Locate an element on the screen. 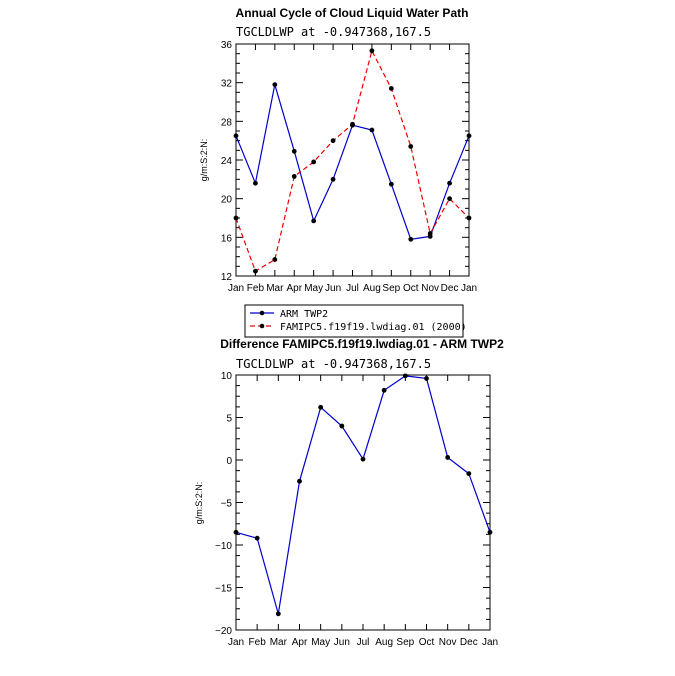  chart1-ytick-label: 24 is located at coordinates (227, 161).